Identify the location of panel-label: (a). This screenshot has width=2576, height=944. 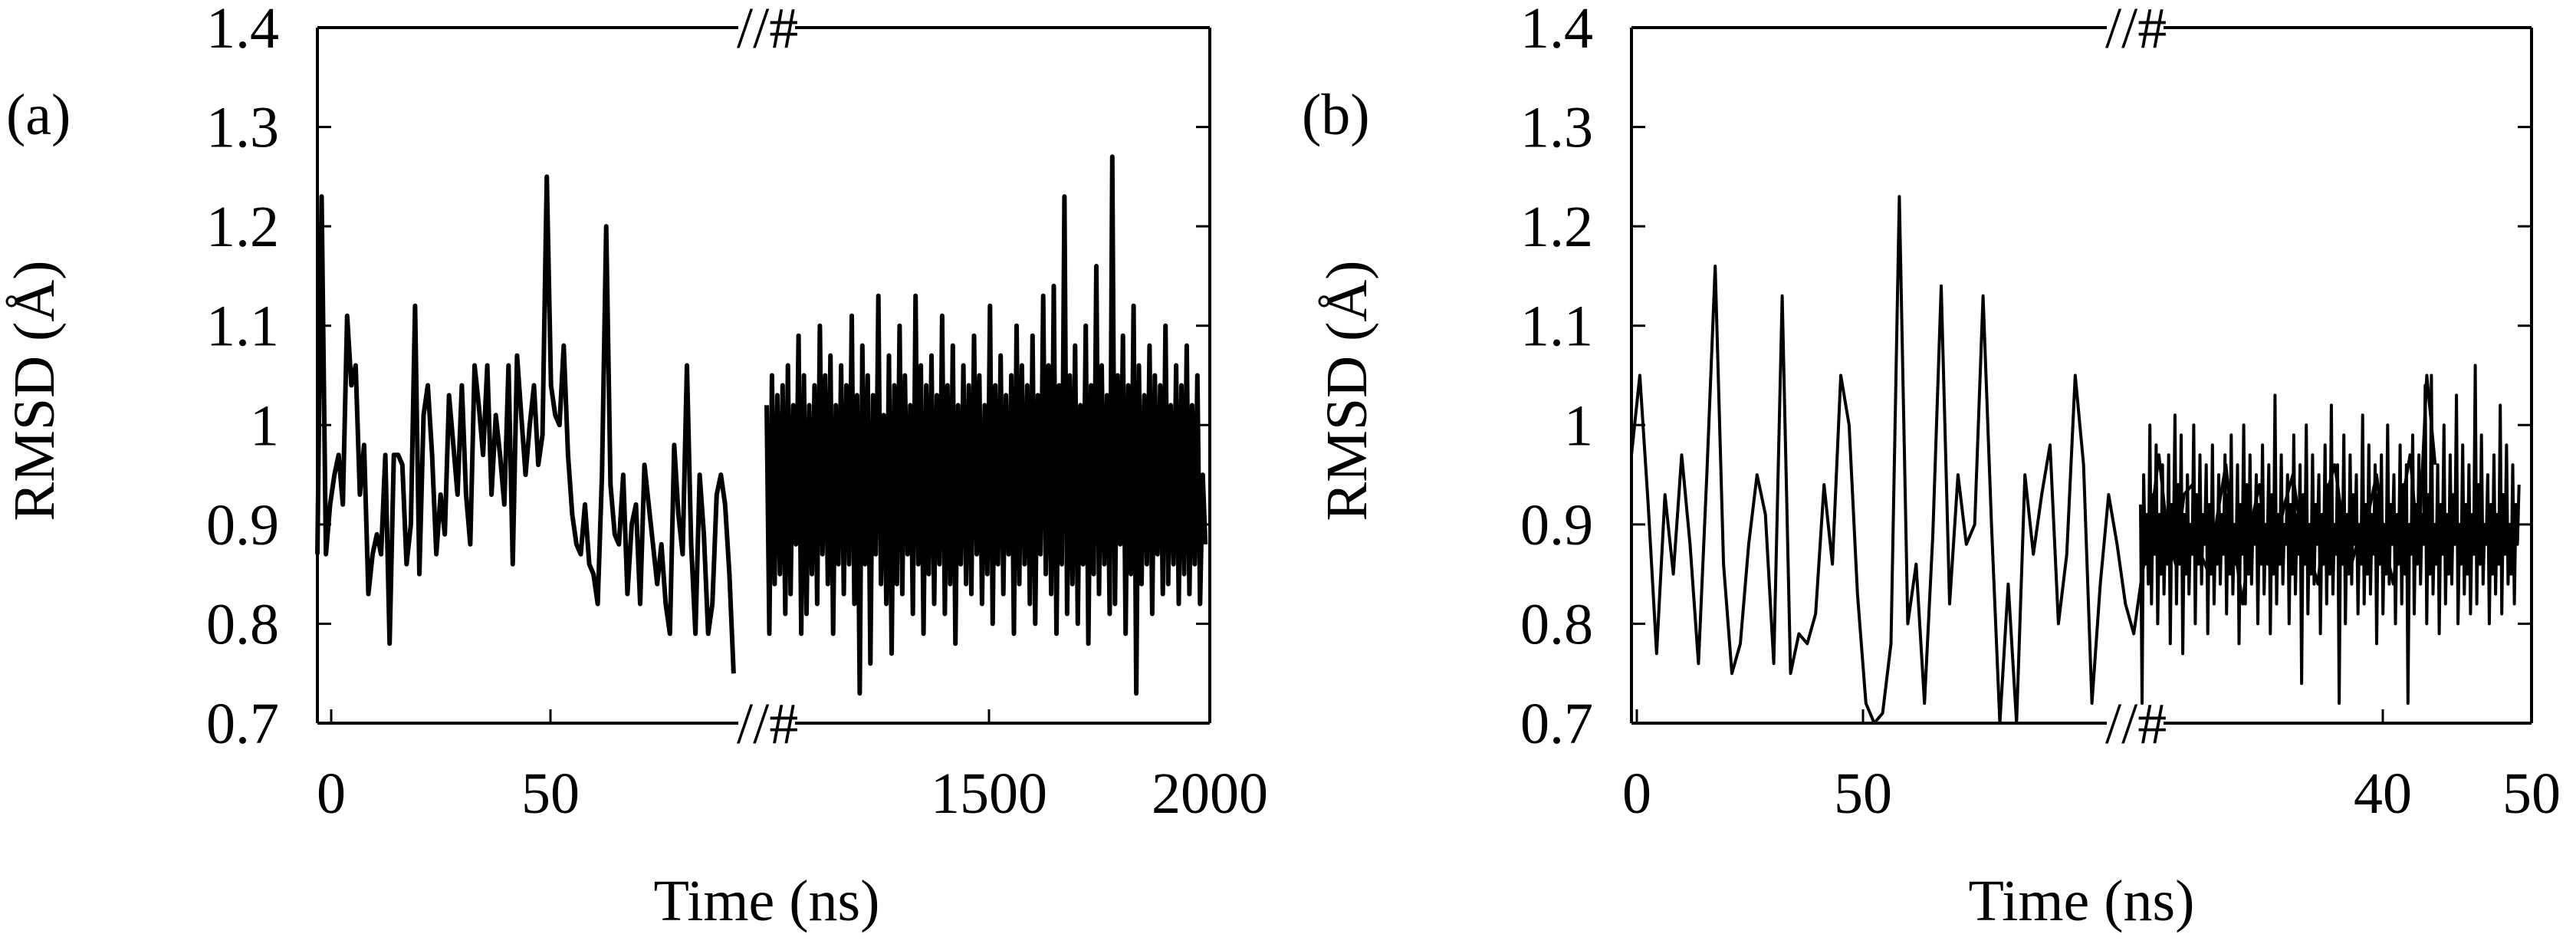
(39, 115).